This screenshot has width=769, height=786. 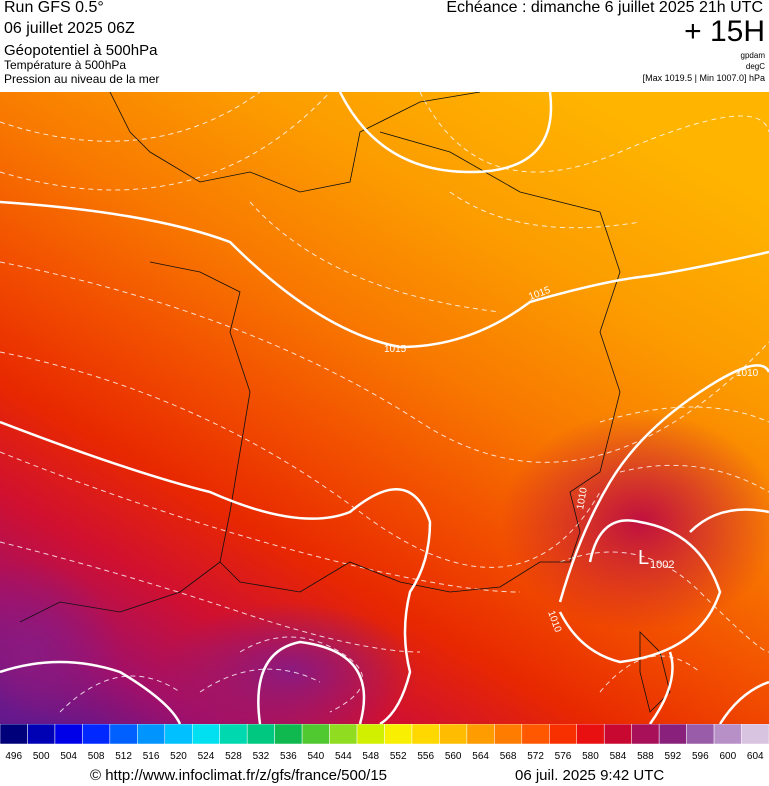 What do you see at coordinates (563, 756) in the screenshot?
I see `colorbar-label: 576` at bounding box center [563, 756].